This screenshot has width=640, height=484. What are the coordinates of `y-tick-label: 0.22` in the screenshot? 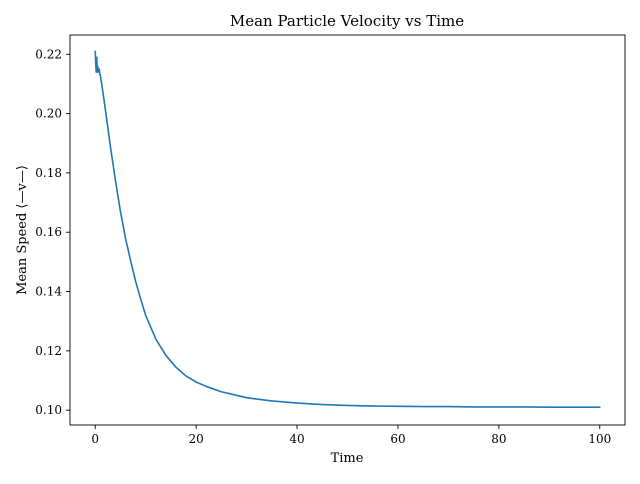 It's located at (48, 54).